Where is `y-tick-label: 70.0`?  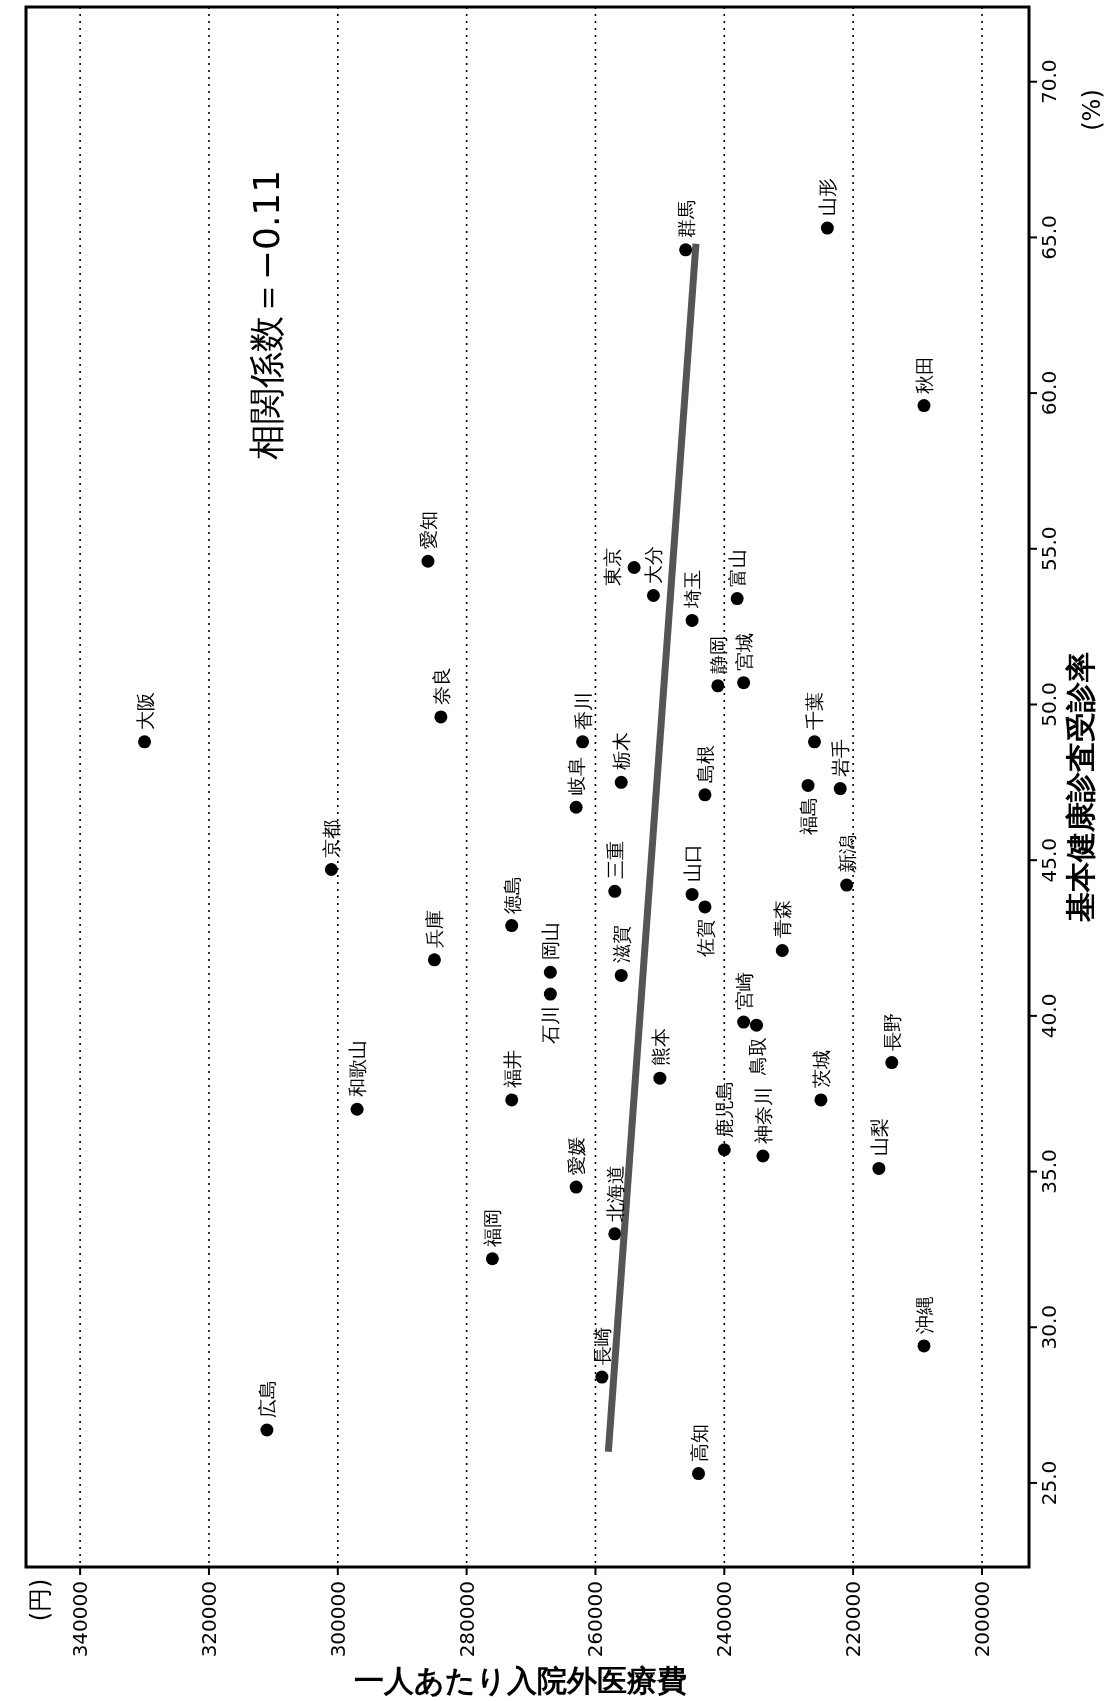
y-tick-label: 70.0 is located at coordinates (1049, 81).